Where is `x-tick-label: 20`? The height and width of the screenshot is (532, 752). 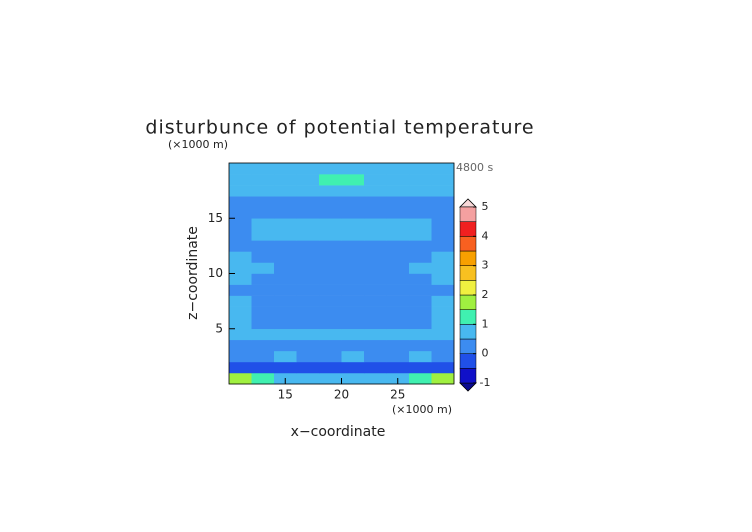 x-tick-label: 20 is located at coordinates (341, 395).